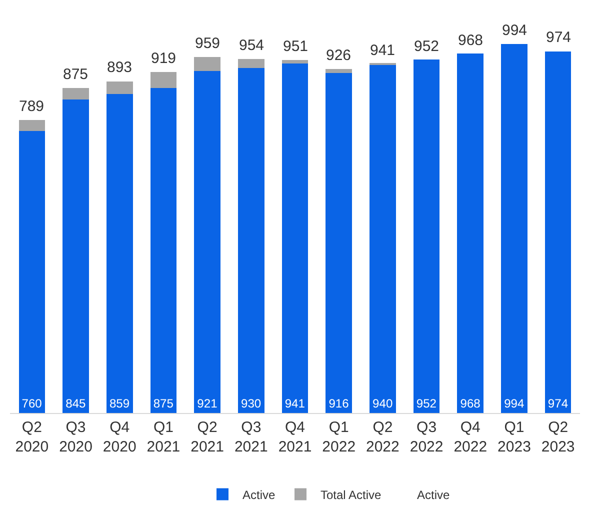 The image size is (590, 519). Describe the element at coordinates (163, 58) in the screenshot. I see `total-label: 919` at that location.